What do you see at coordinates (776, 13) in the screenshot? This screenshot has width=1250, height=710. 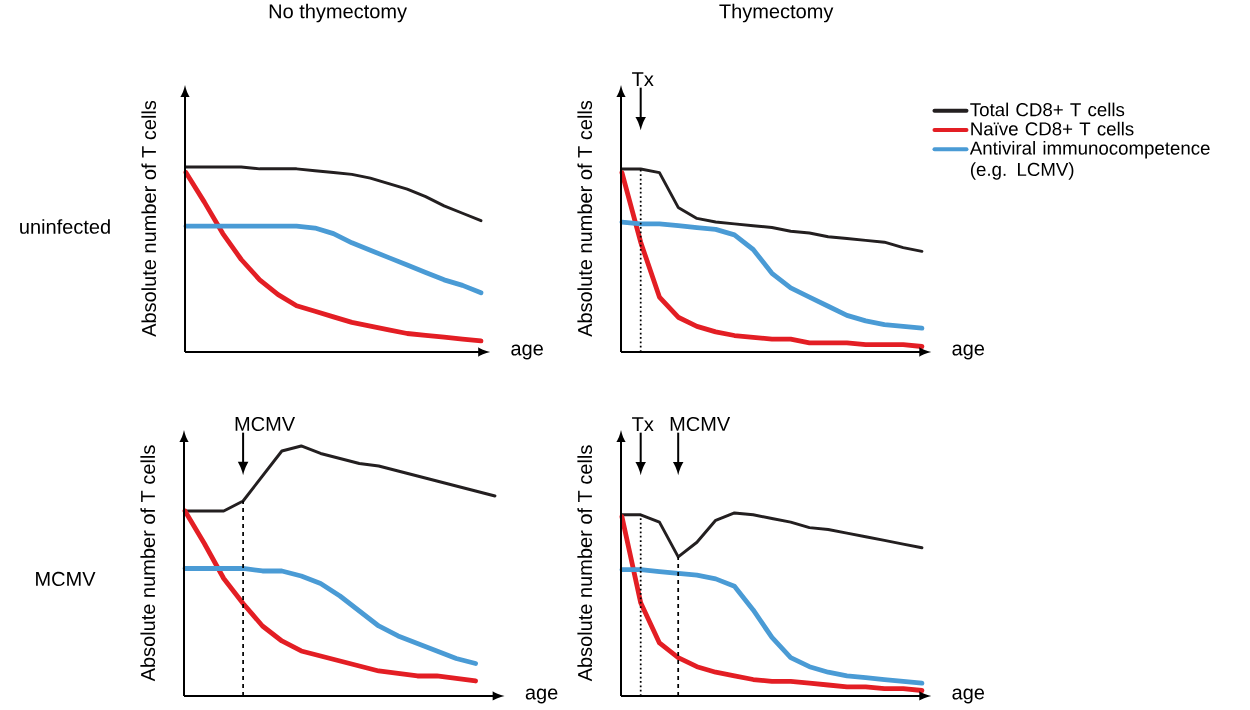 I see `chart-title: Thymectomy` at bounding box center [776, 13].